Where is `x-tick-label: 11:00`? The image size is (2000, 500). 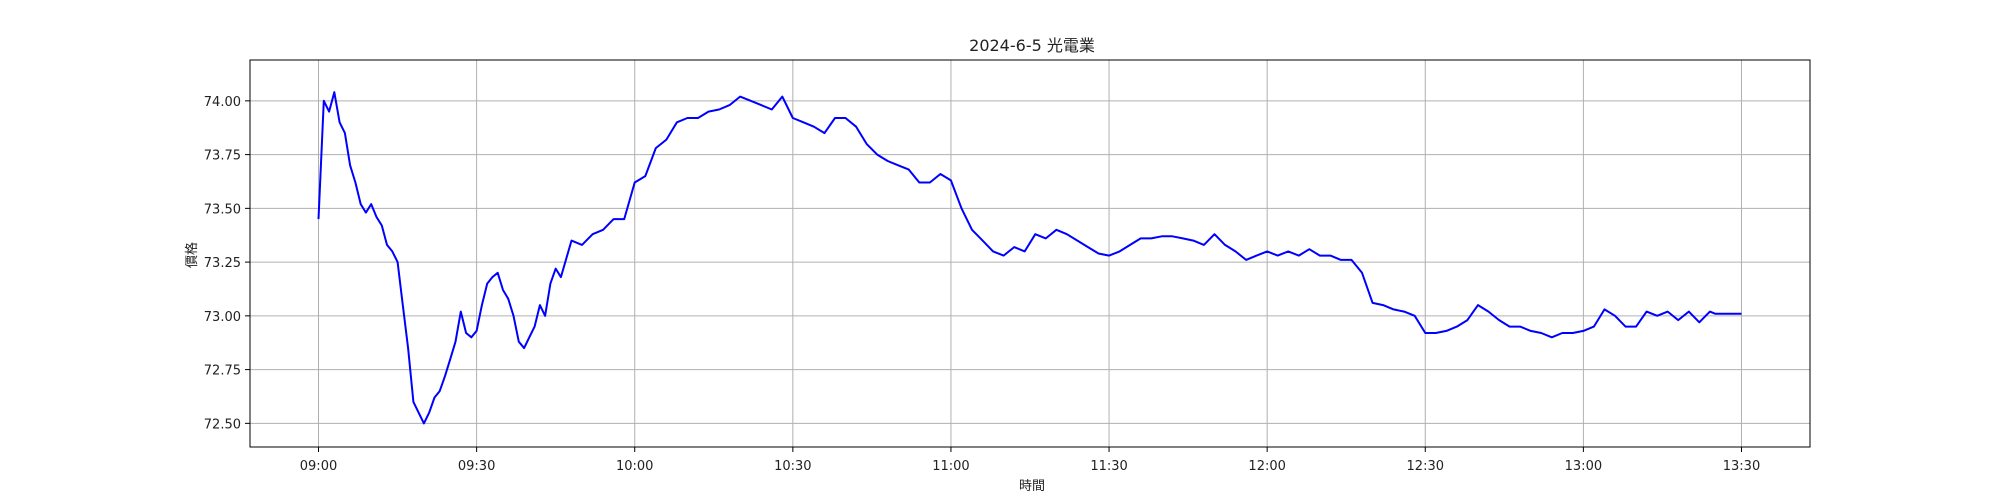
x-tick-label: 11:00 is located at coordinates (950, 466).